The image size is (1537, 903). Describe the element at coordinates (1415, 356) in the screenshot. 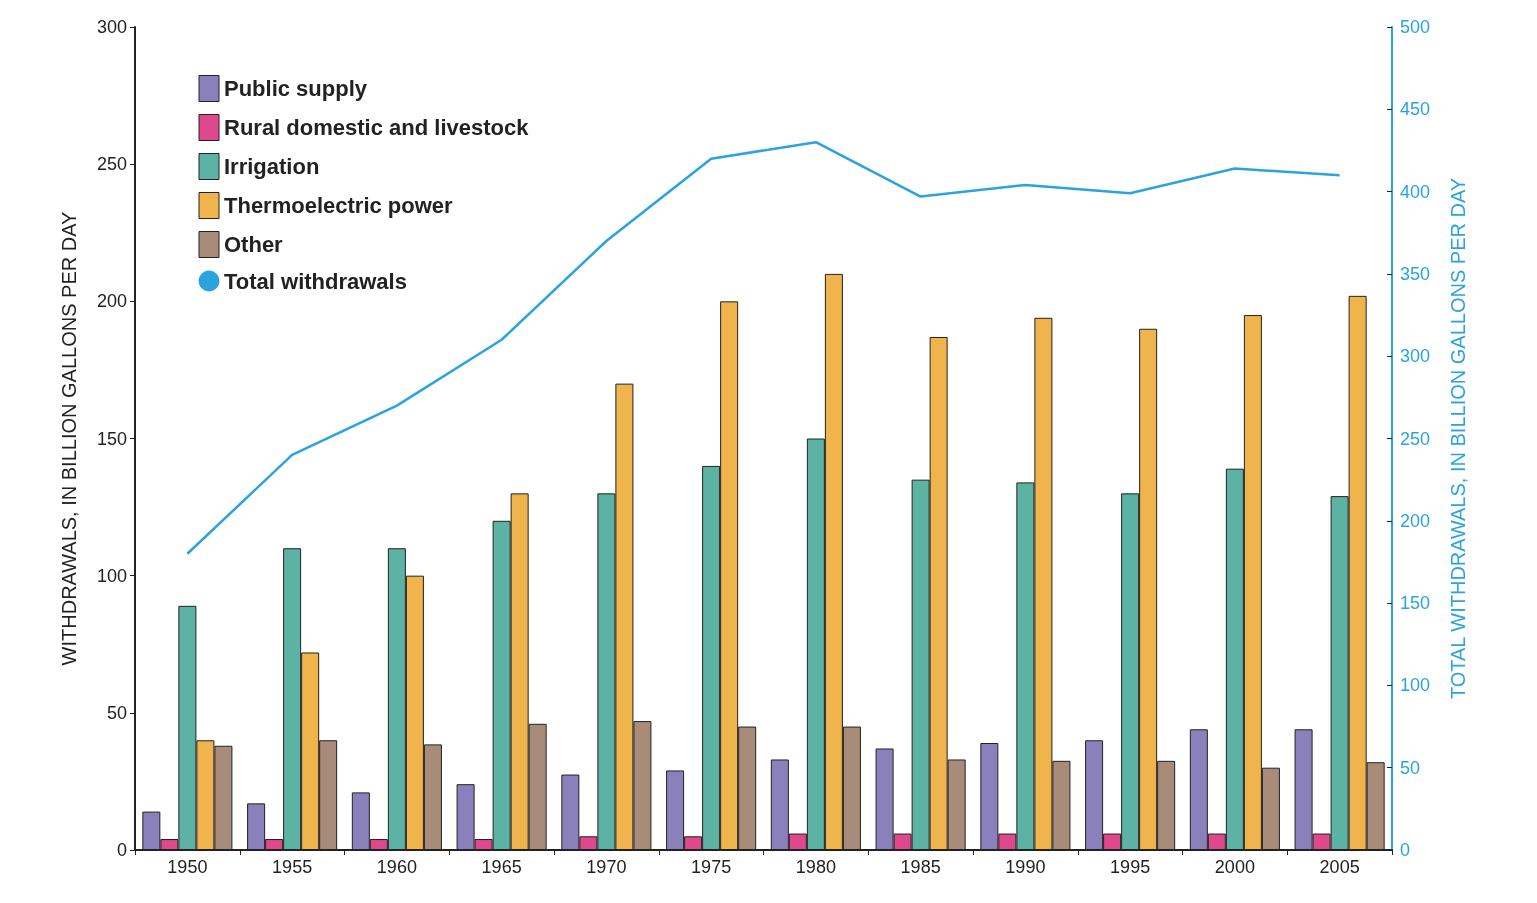

I see `y2-tick-label: 300` at that location.